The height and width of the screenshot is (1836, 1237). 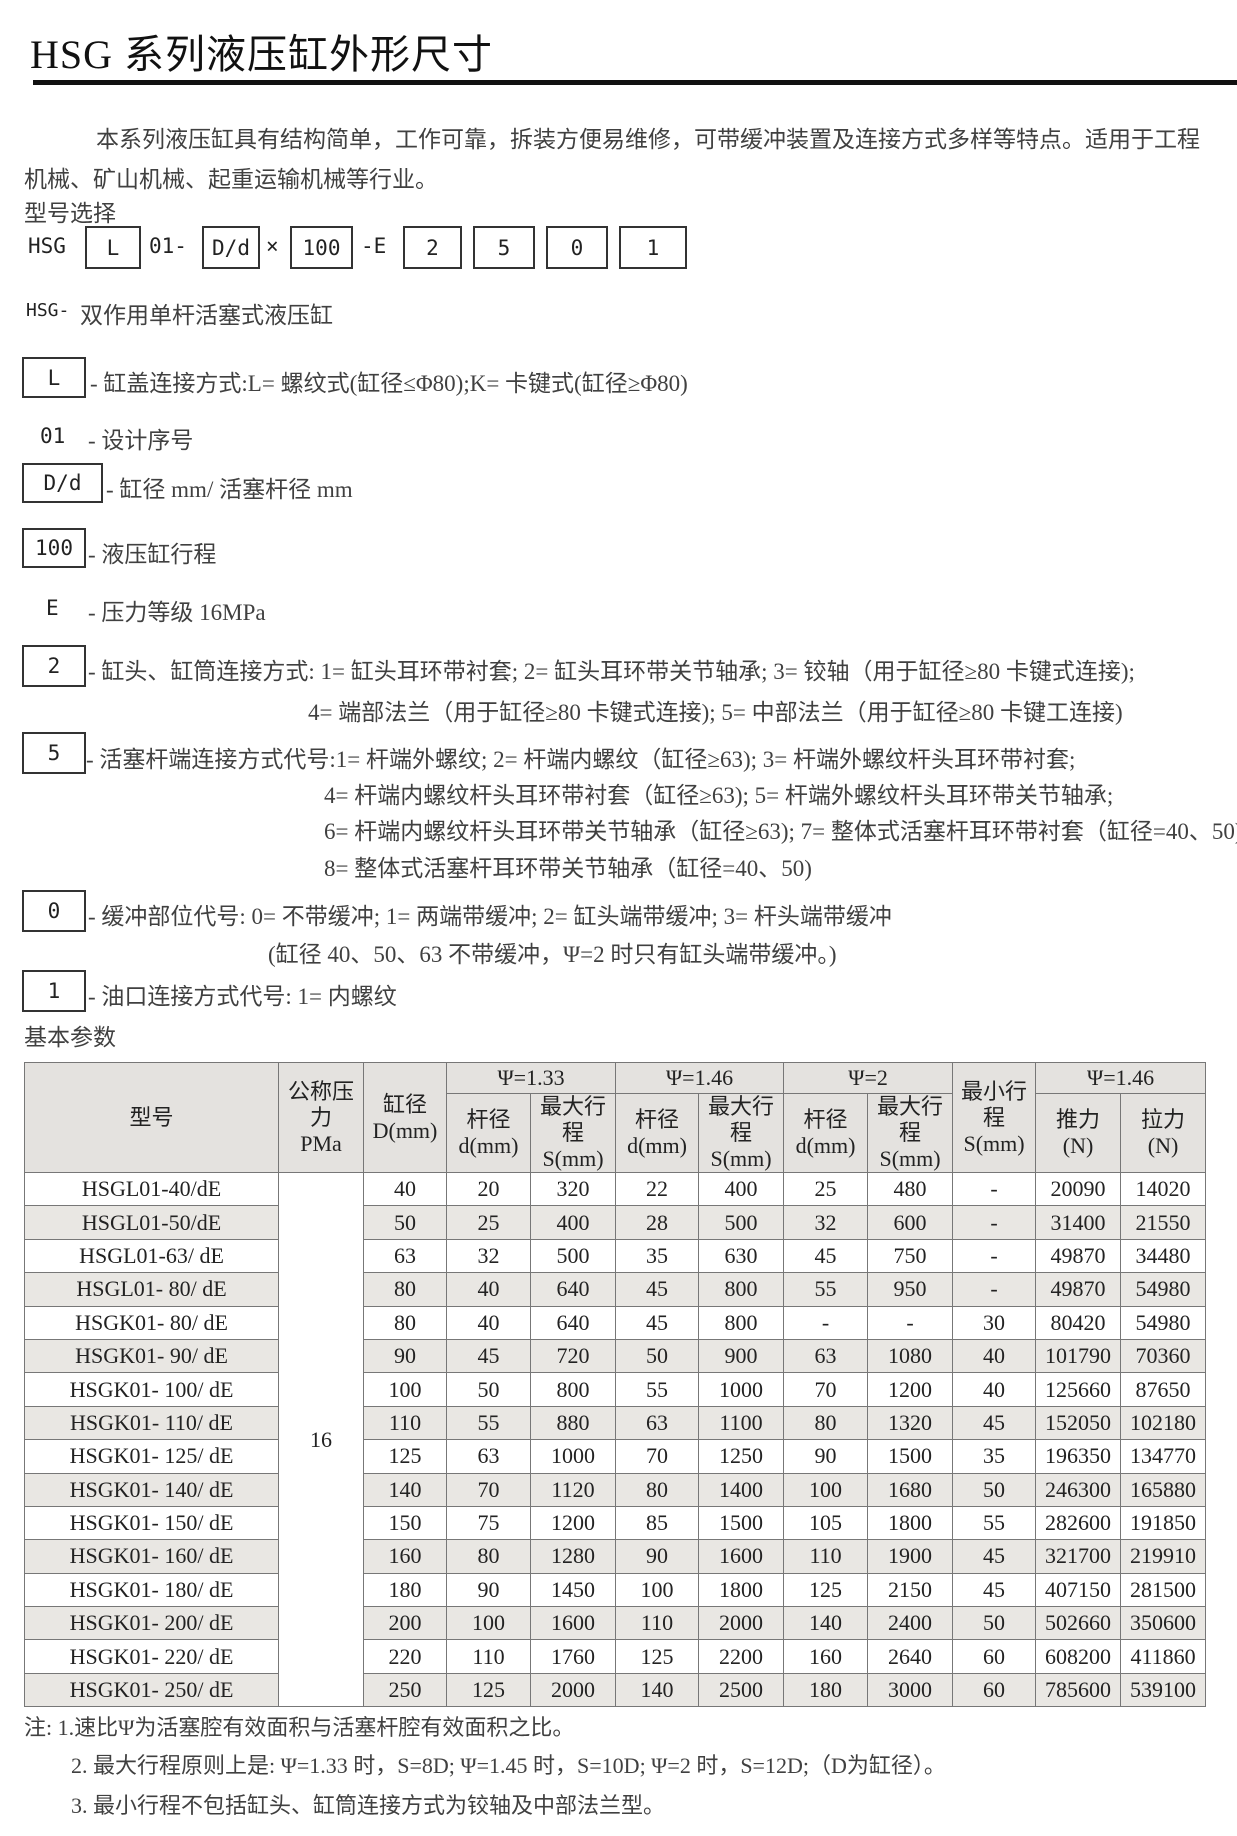 What do you see at coordinates (1163, 1222) in the screenshot?
I see `value-cell: 21550` at bounding box center [1163, 1222].